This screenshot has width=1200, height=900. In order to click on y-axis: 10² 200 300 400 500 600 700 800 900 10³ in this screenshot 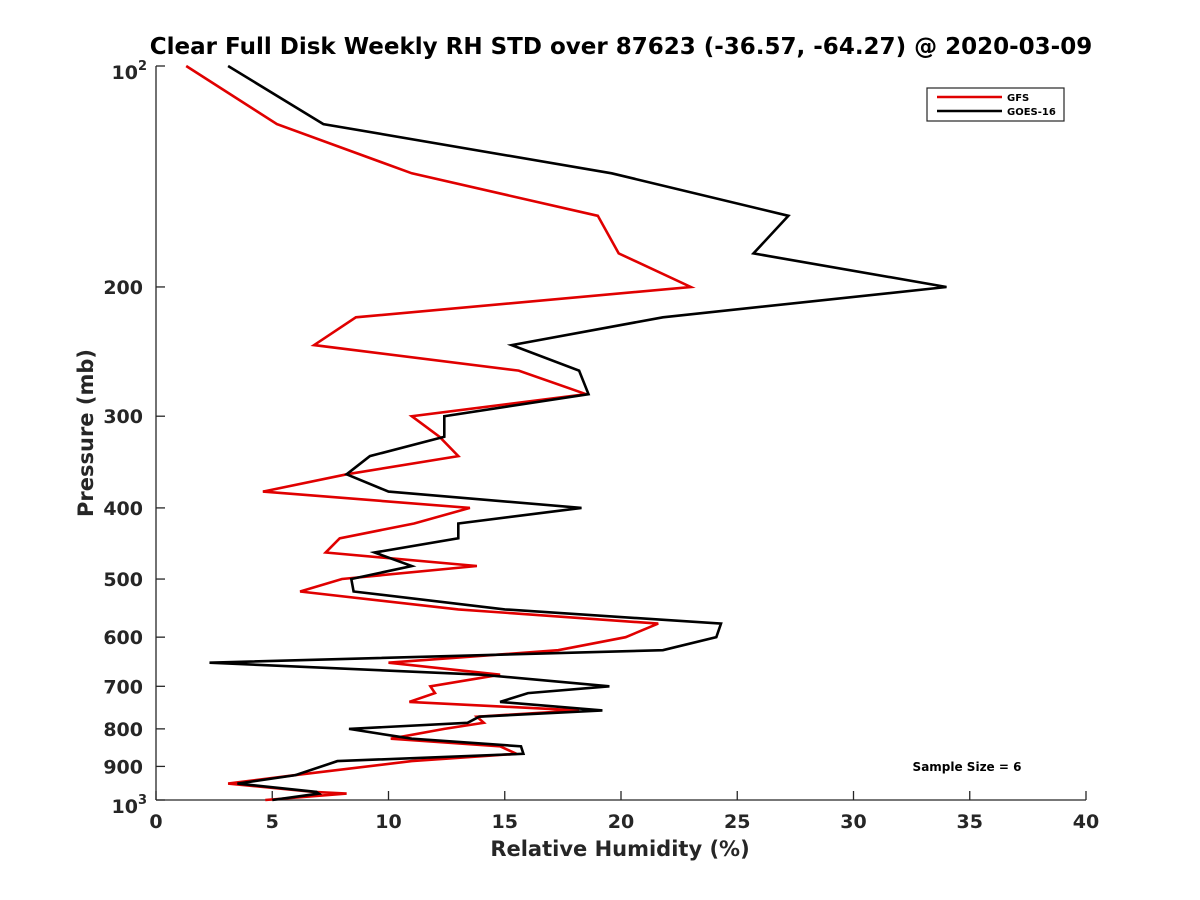, I will do `click(134, 438)`.